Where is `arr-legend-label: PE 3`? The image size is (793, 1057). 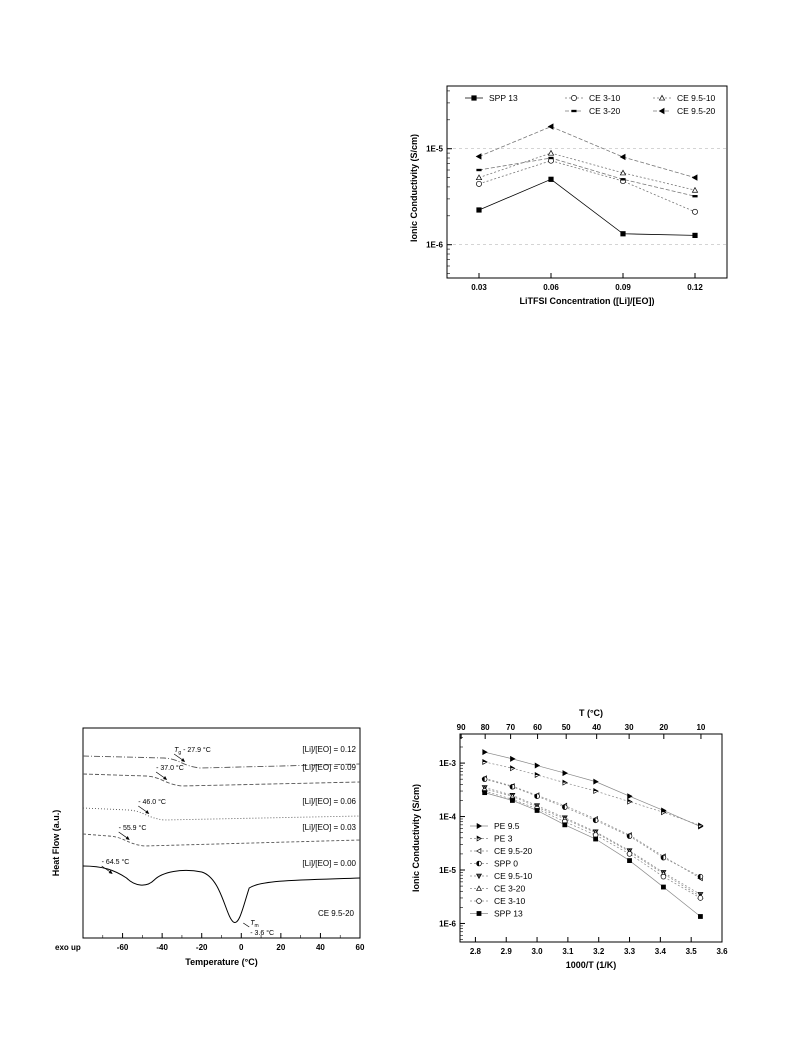
arr-legend-label: PE 3 is located at coordinates (503, 839).